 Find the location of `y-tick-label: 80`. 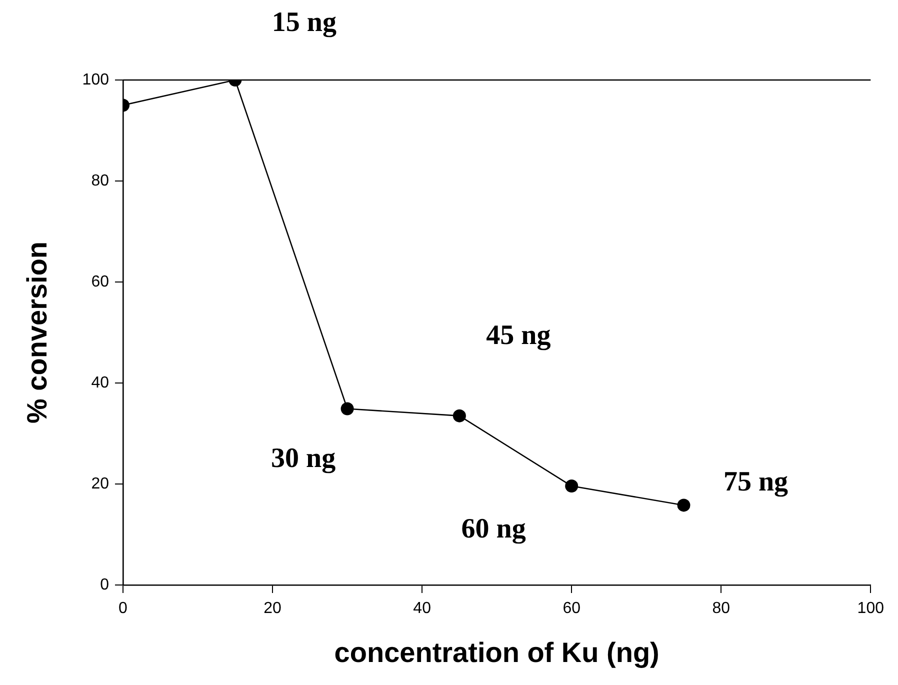

y-tick-label: 80 is located at coordinates (100, 181).